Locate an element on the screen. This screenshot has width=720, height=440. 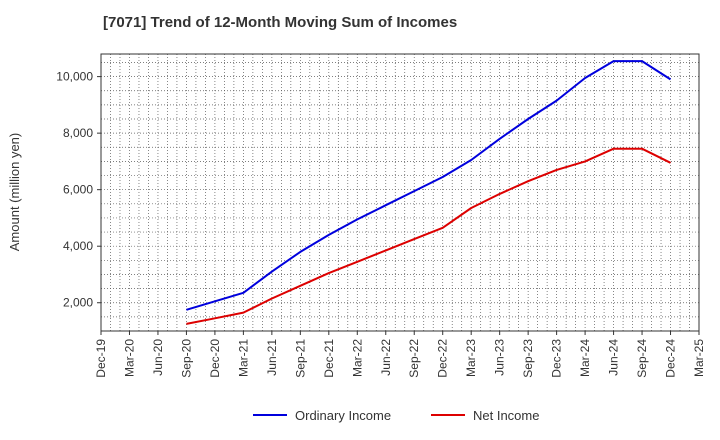
y-tick-label: 4,000 is located at coordinates (78, 246).